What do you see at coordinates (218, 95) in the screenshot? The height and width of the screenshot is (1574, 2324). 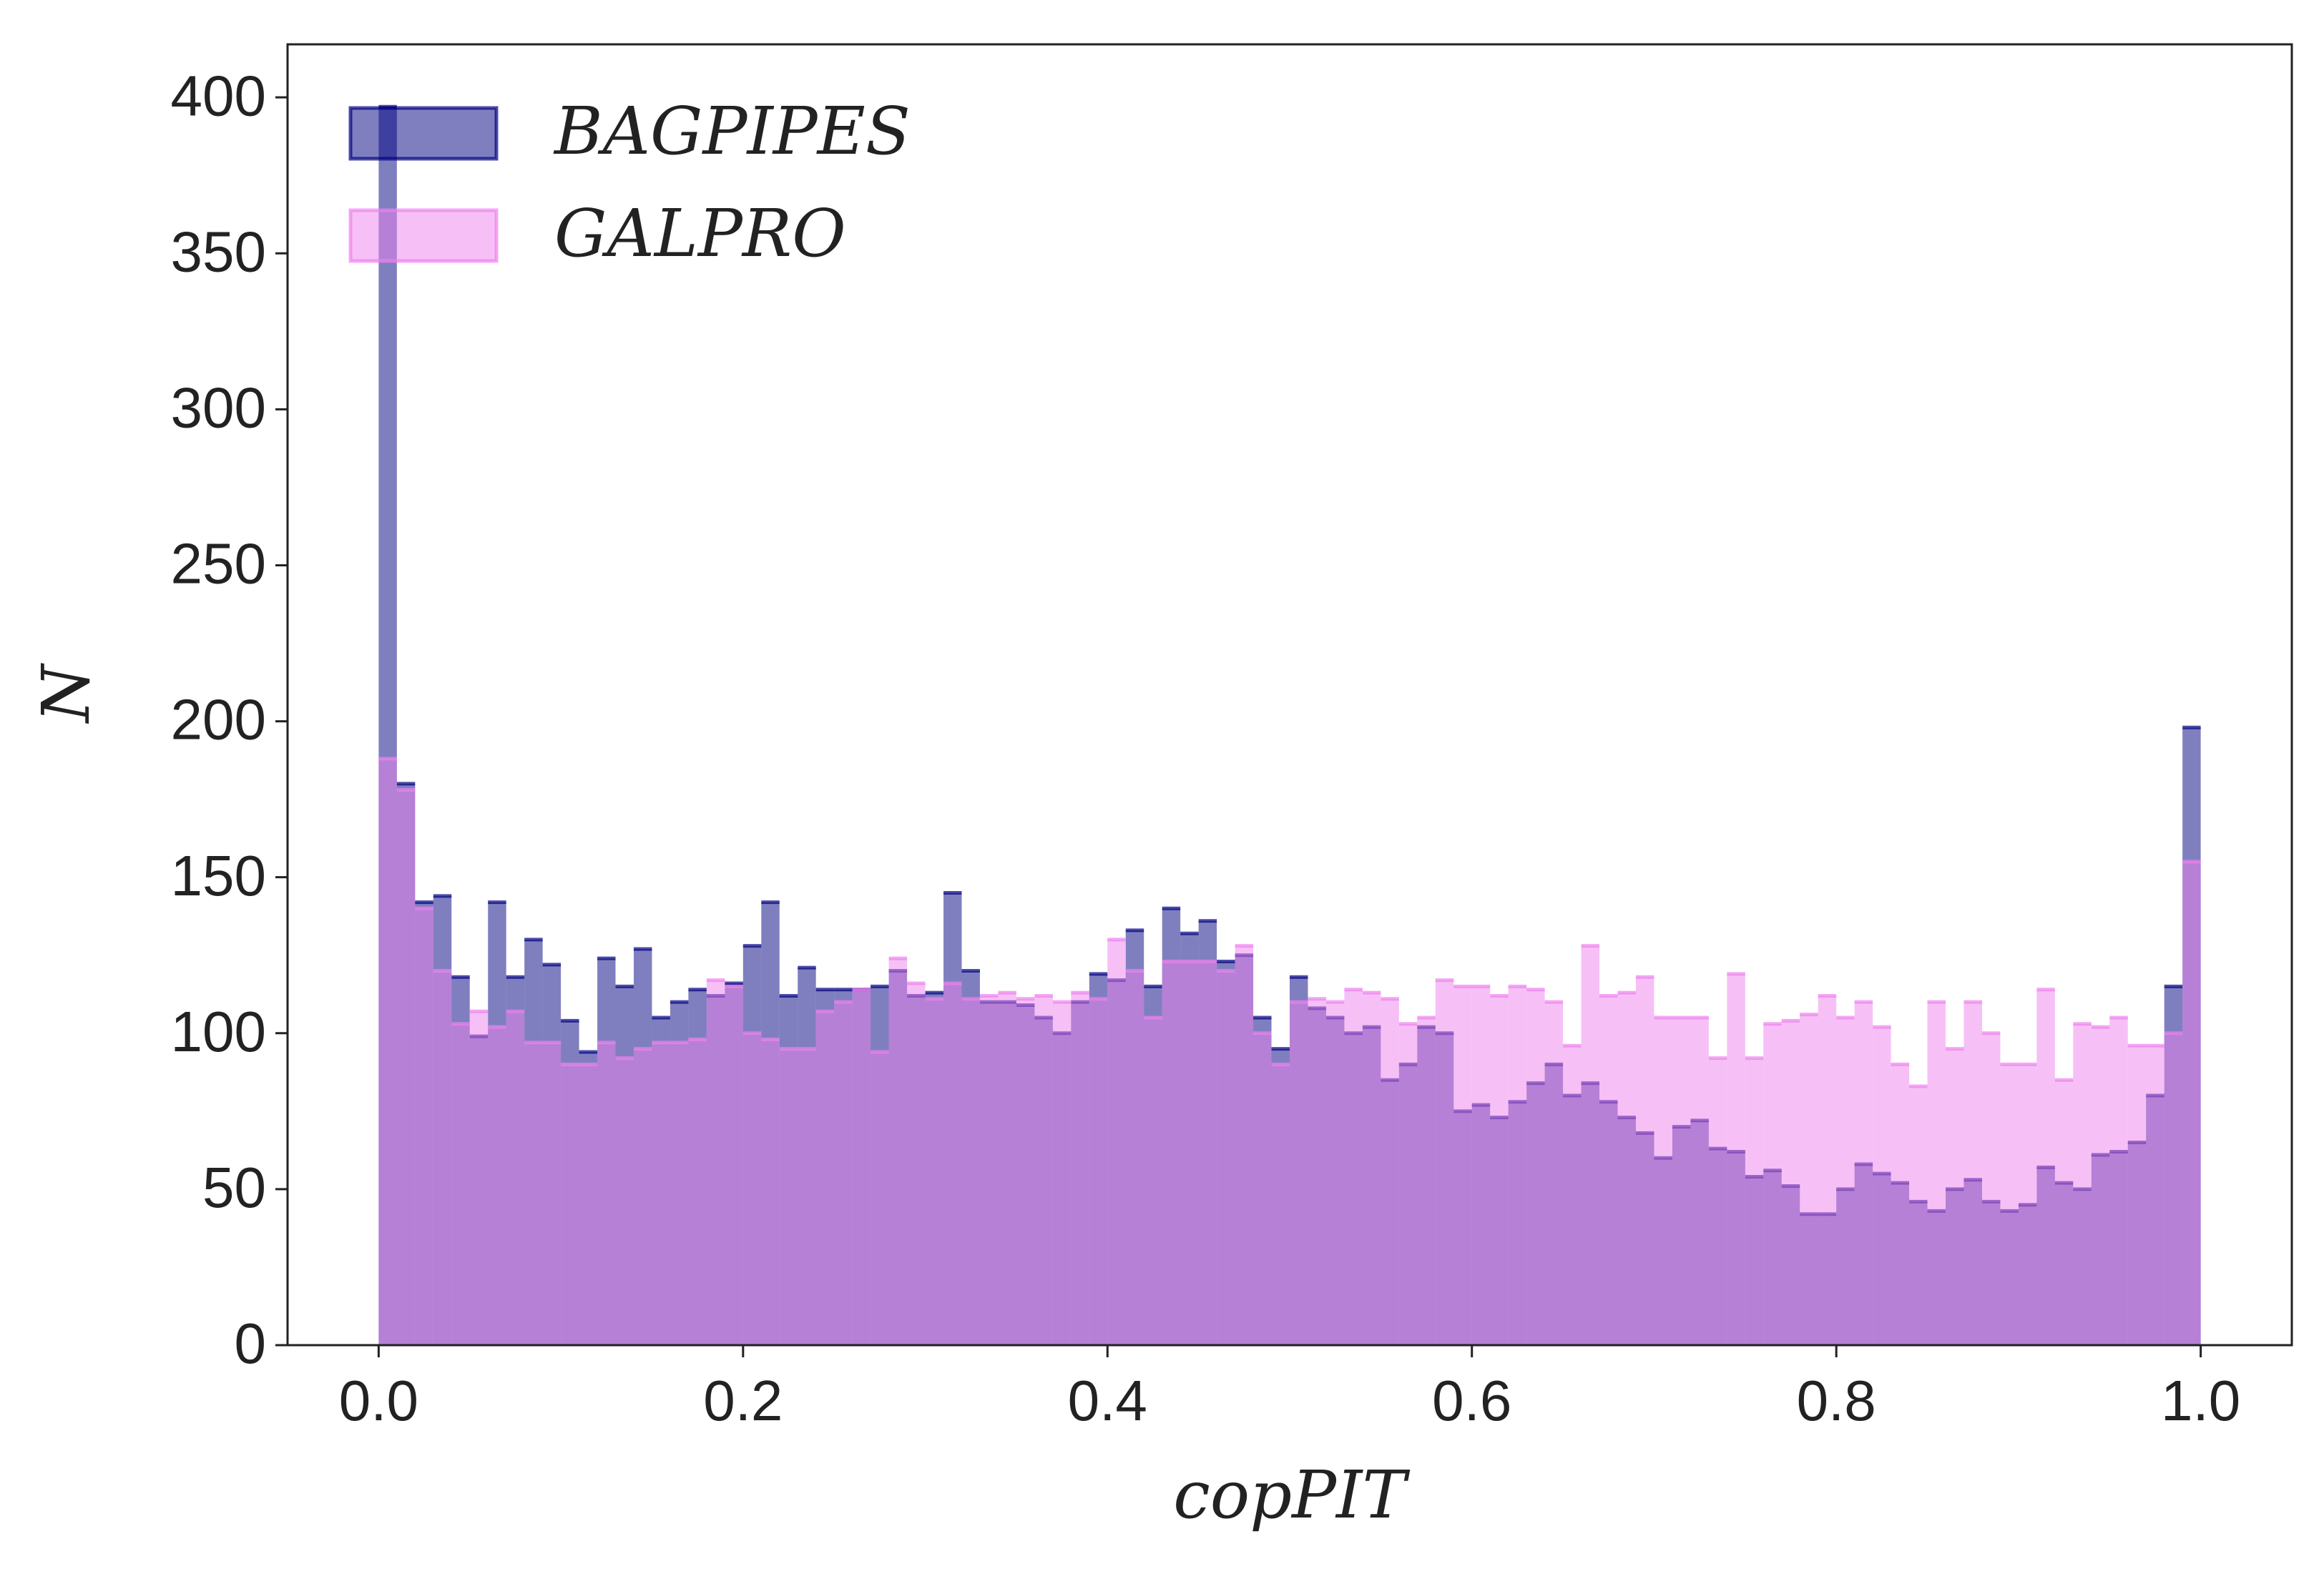 I see `y-tick-label: 400` at bounding box center [218, 95].